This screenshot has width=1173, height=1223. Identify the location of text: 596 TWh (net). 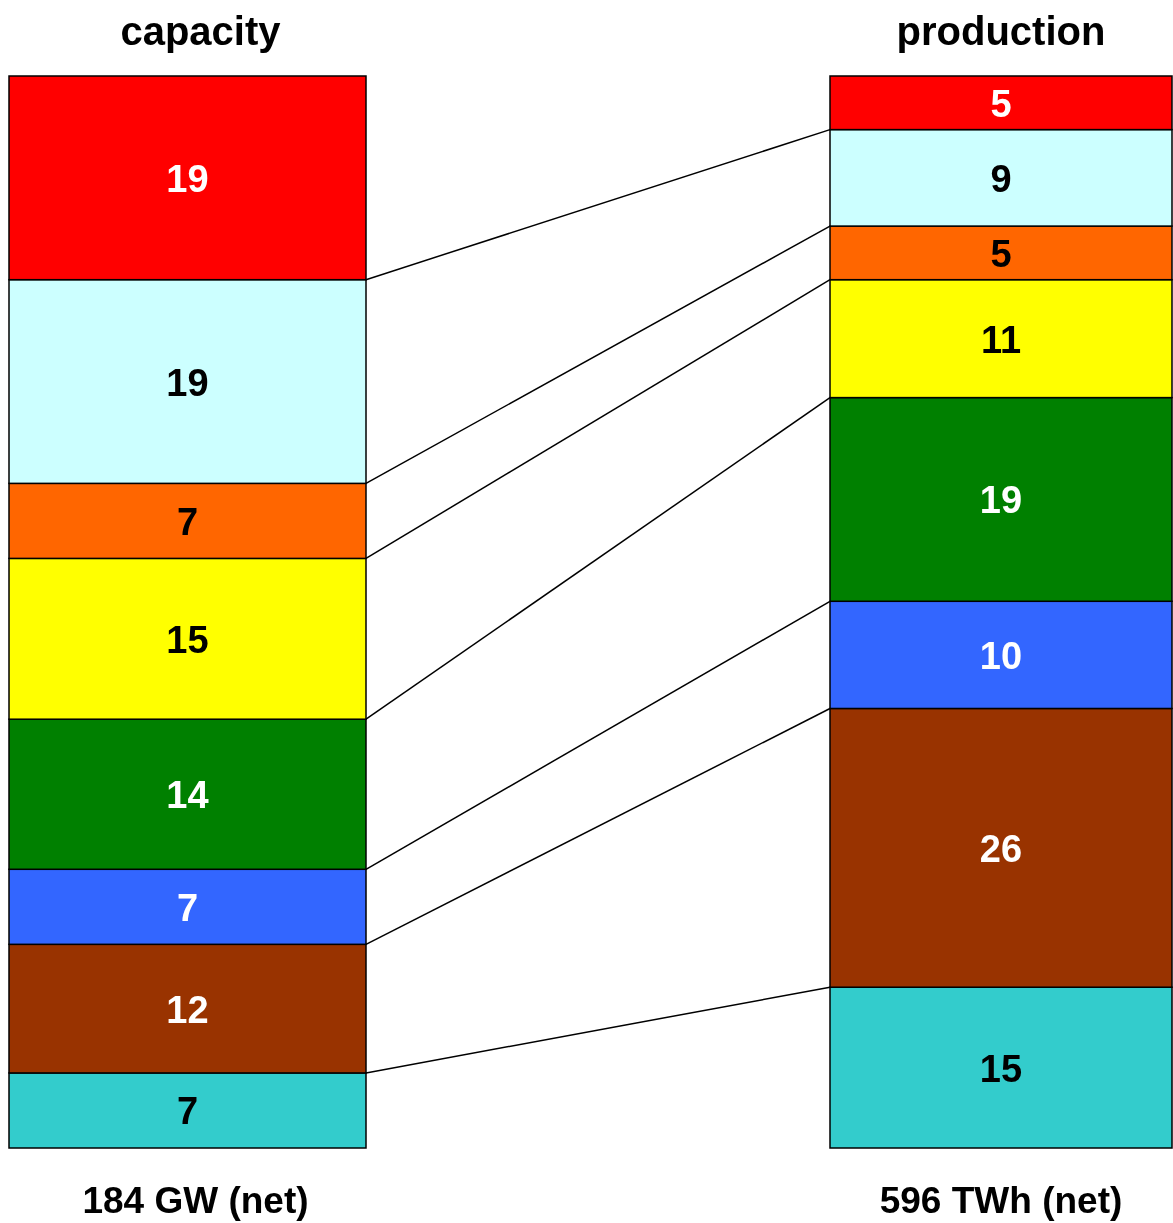
(1001, 1200).